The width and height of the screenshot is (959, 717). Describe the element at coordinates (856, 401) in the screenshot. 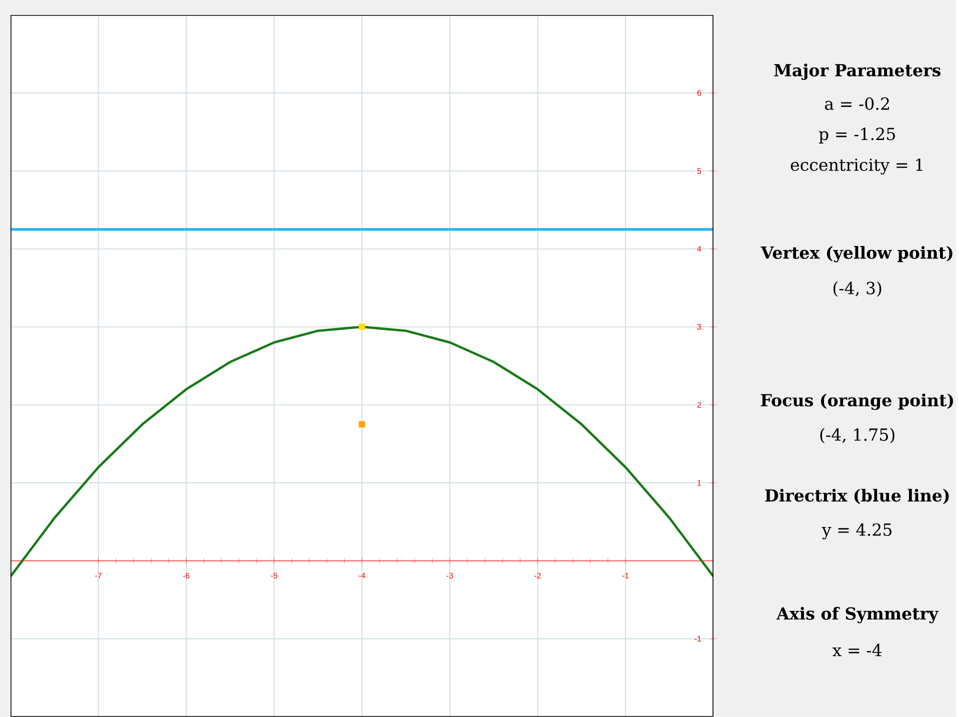

I see `text: Focus (orange point)` at that location.